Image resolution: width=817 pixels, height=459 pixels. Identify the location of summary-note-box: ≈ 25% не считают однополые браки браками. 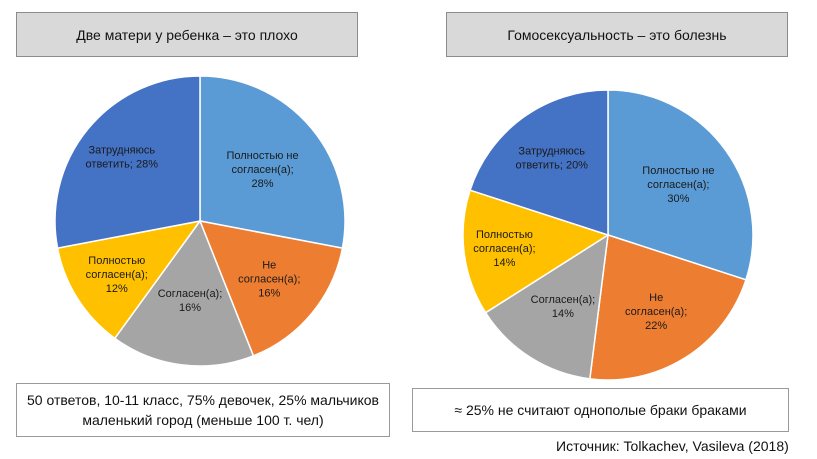
(600, 410).